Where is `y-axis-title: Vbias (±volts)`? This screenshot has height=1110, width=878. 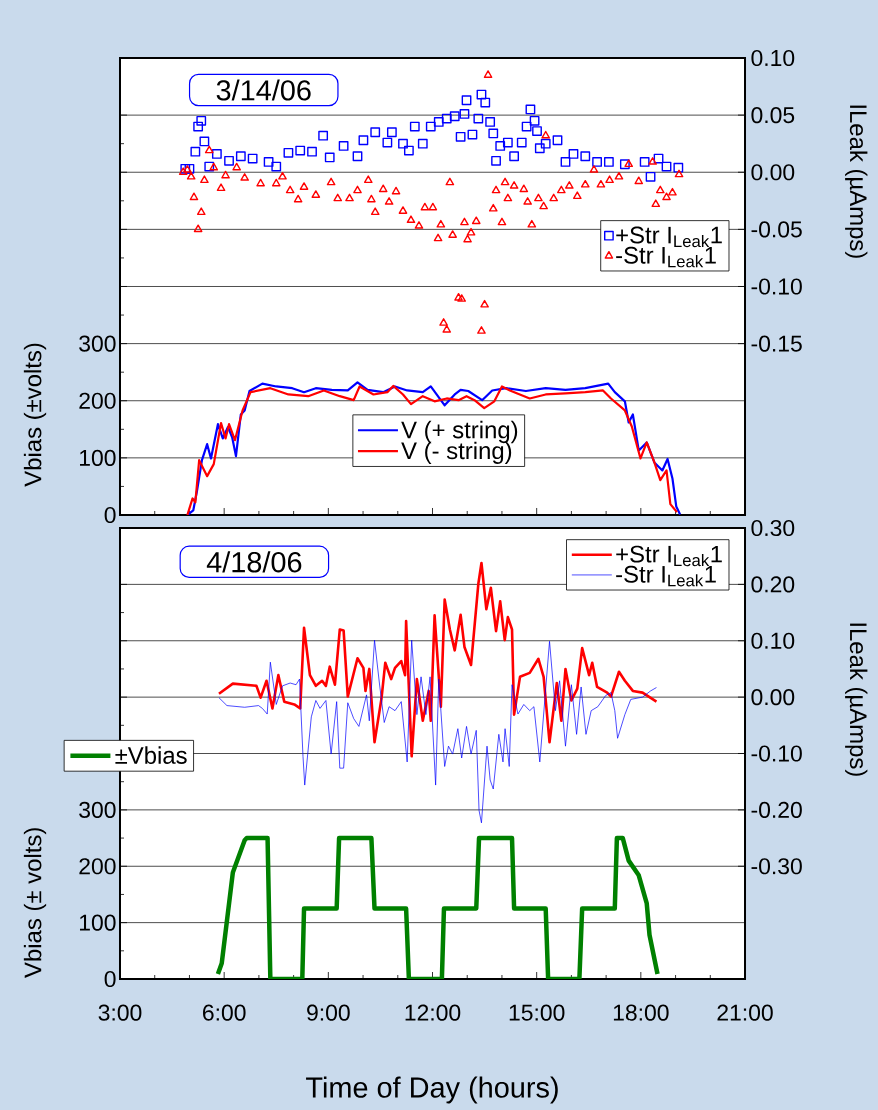 y-axis-title: Vbias (±volts) is located at coordinates (35, 415).